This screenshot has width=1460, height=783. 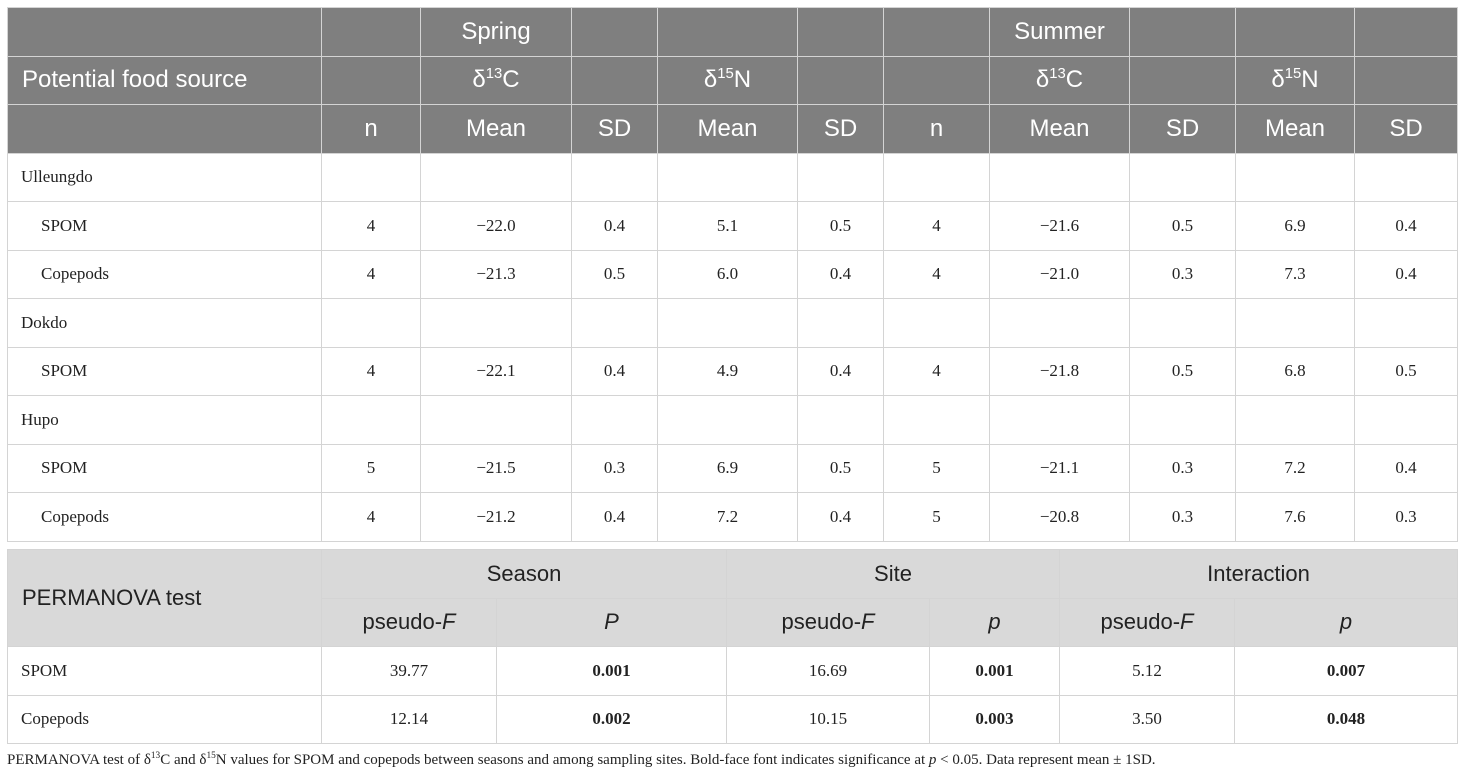 What do you see at coordinates (936, 129) in the screenshot?
I see `summer-n-header: n` at bounding box center [936, 129].